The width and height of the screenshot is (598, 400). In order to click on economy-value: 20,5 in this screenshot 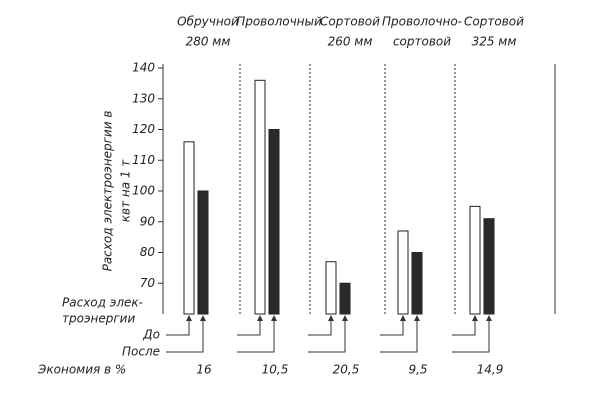, I will do `click(346, 370)`.